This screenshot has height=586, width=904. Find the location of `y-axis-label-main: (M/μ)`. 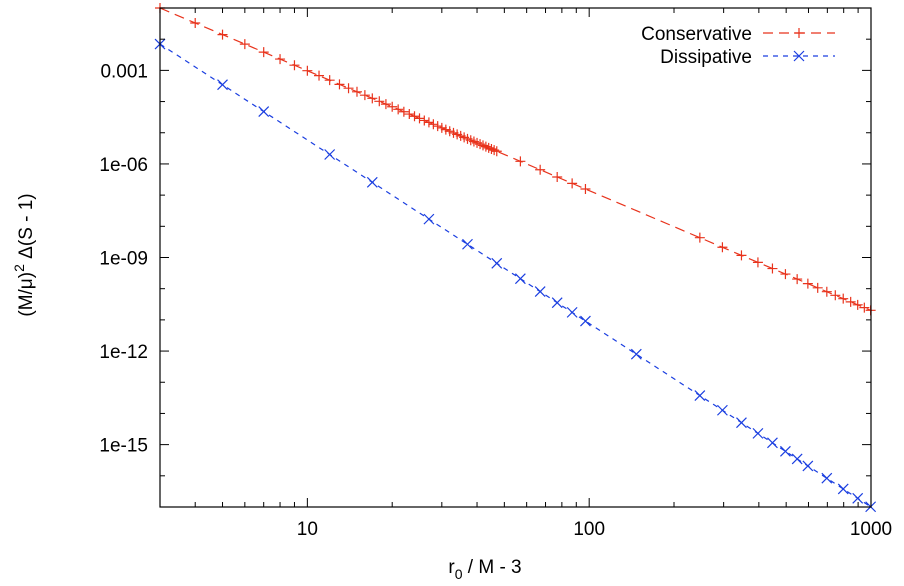

y-axis-label-main: (M/μ) is located at coordinates (26, 294).